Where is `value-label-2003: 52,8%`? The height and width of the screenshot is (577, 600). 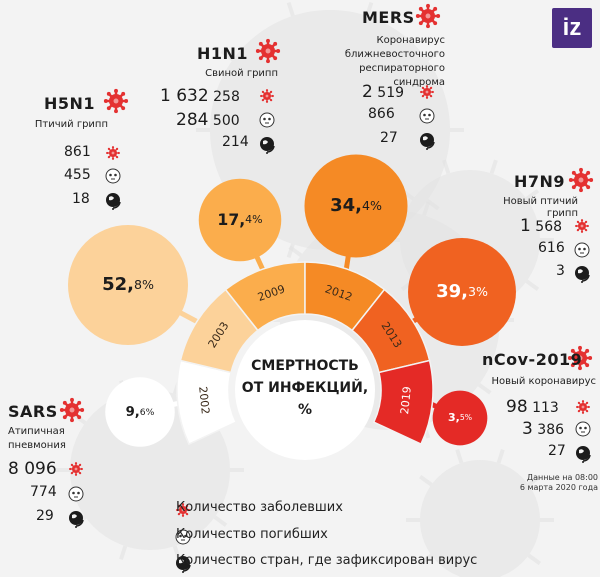
value-label-2003: 52,8% is located at coordinates (128, 284).